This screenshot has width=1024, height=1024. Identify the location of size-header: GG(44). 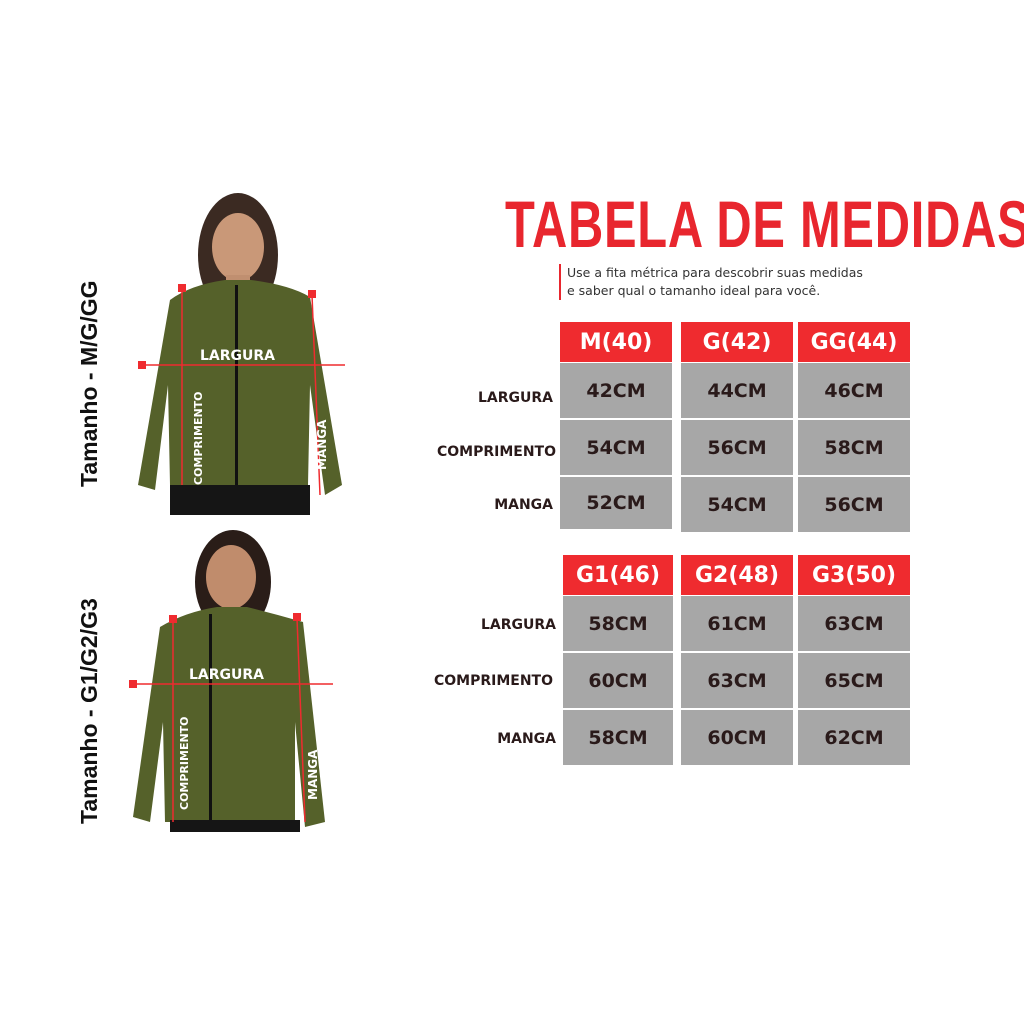
(854, 342).